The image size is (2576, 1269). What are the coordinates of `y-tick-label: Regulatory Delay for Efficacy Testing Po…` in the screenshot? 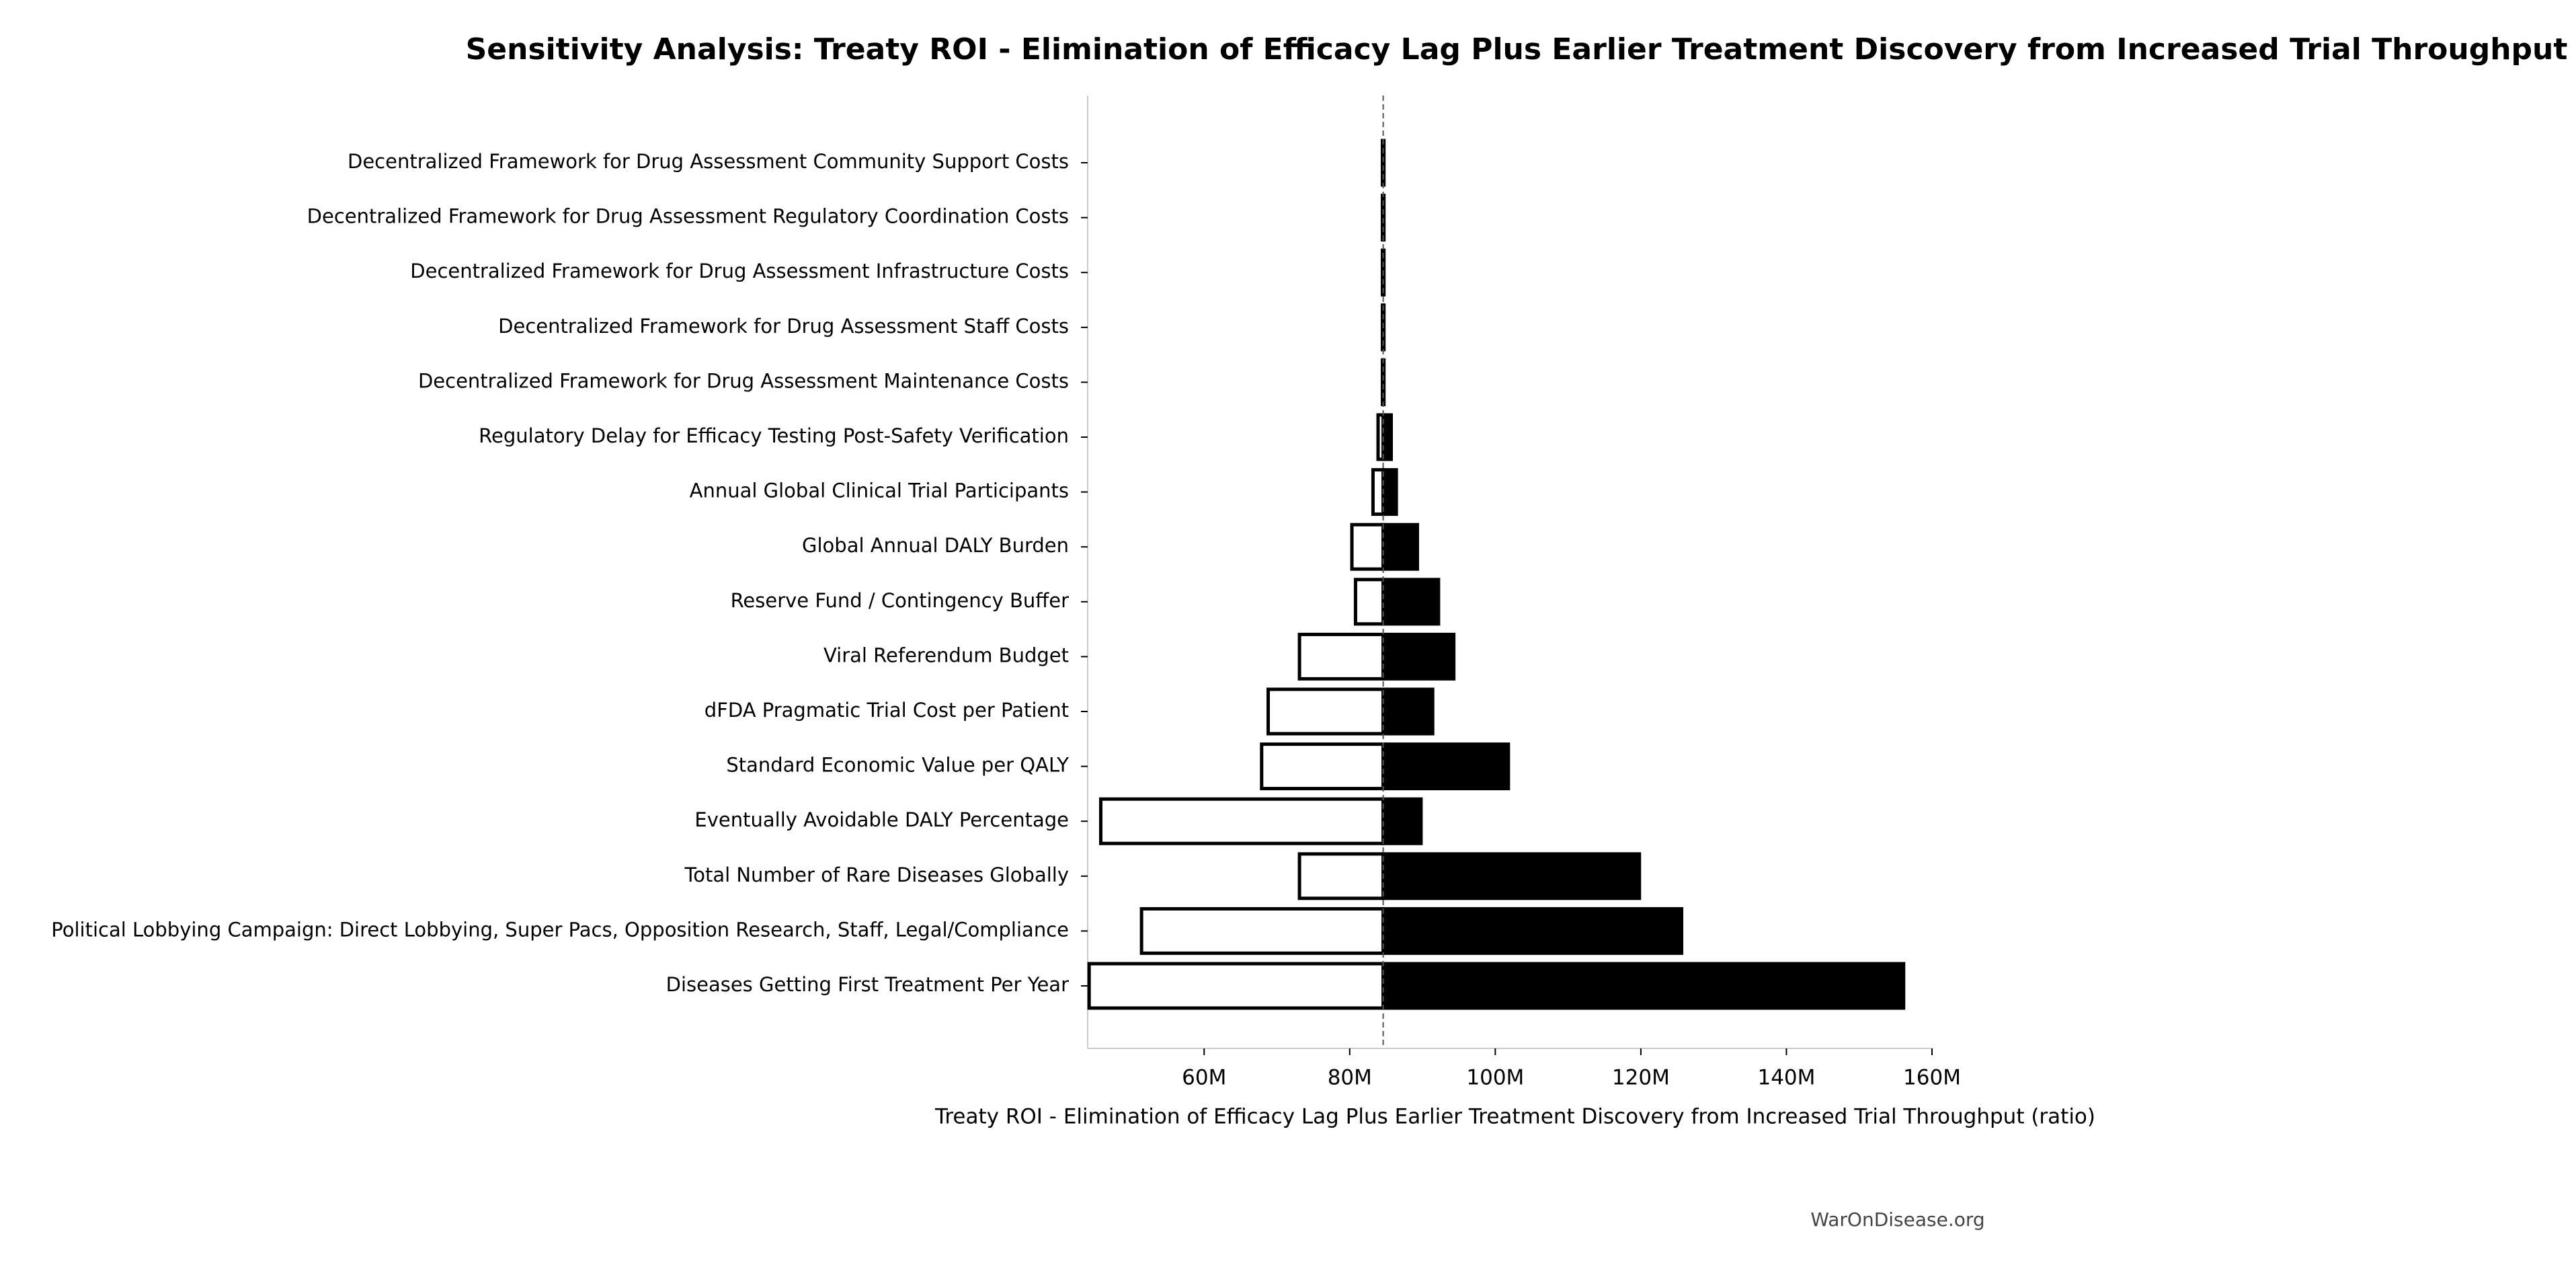 It's located at (774, 435).